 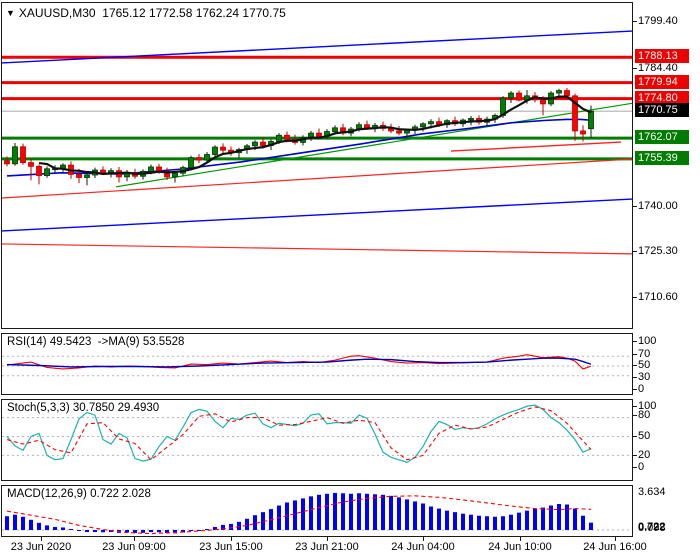 What do you see at coordinates (317, 249) in the screenshot?
I see `red-trend-c-trendline` at bounding box center [317, 249].